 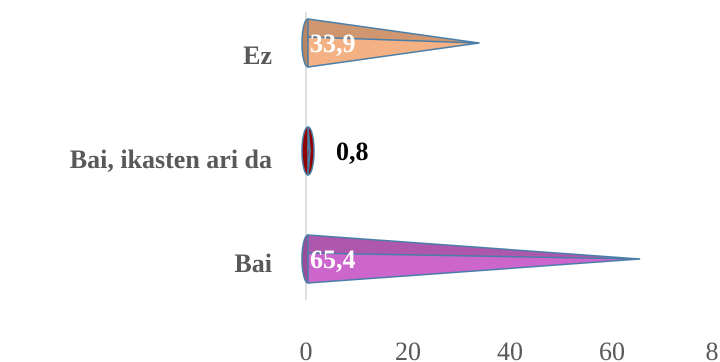 I want to click on x-tick-label-20: 20, so click(x=408, y=349).